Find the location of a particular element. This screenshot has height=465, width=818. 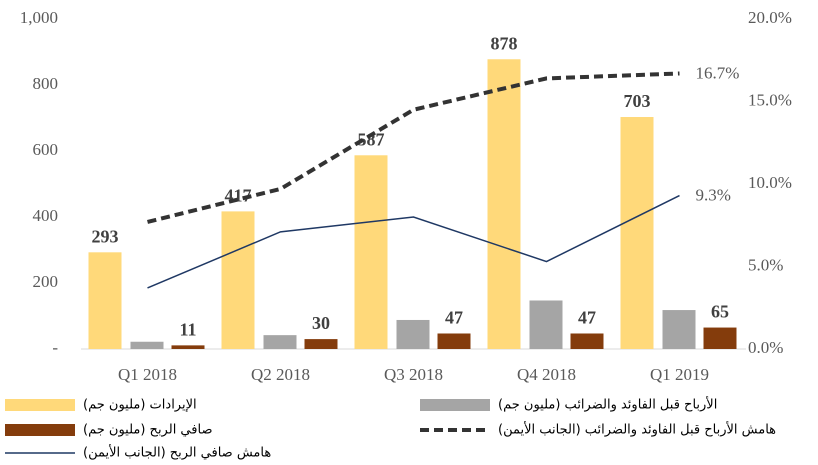

data-label: 65 is located at coordinates (720, 312).